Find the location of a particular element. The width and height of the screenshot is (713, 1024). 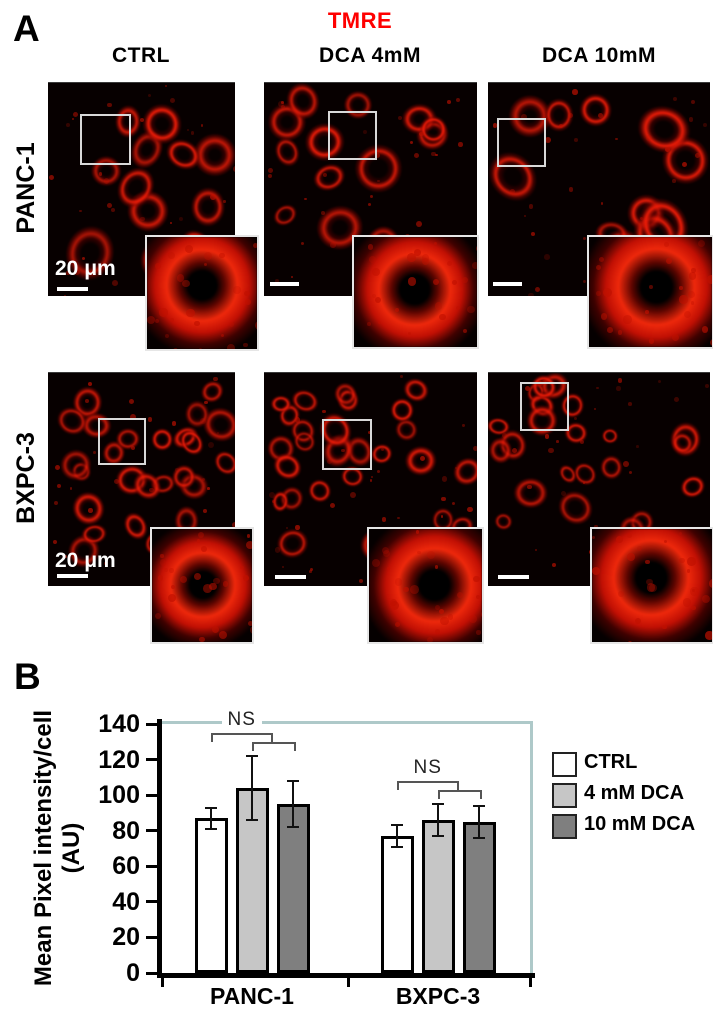

legend-swatch is located at coordinates (564, 795).